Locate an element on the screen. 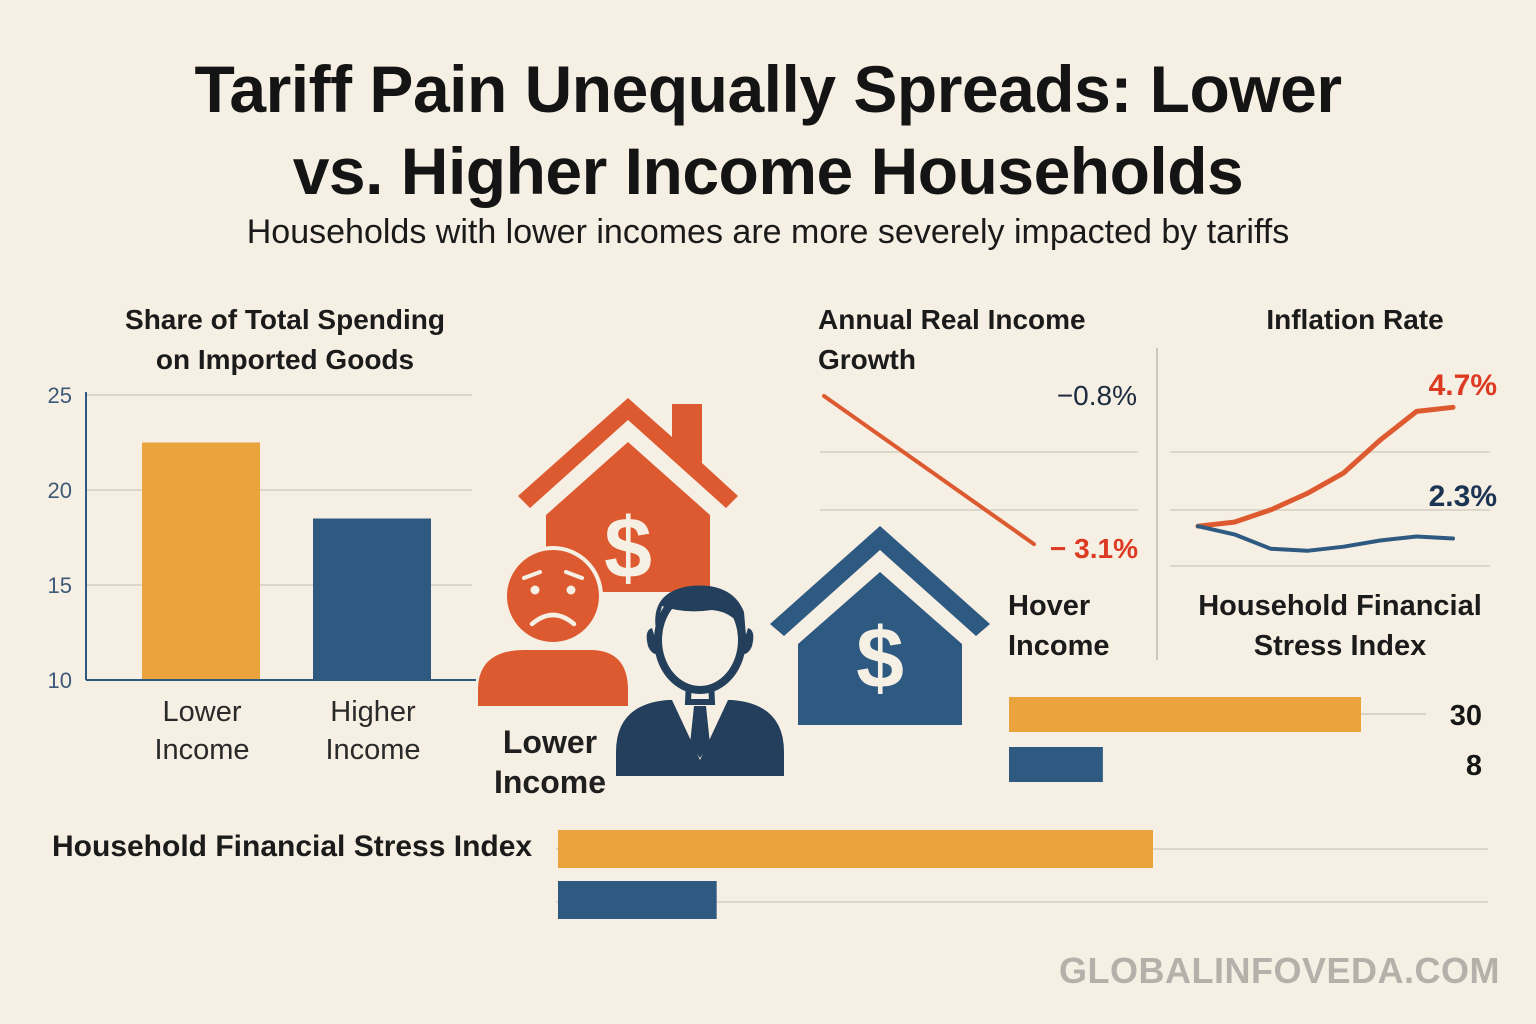 The width and height of the screenshot is (1536, 1024). lower-label-line-2: Income is located at coordinates (550, 782).